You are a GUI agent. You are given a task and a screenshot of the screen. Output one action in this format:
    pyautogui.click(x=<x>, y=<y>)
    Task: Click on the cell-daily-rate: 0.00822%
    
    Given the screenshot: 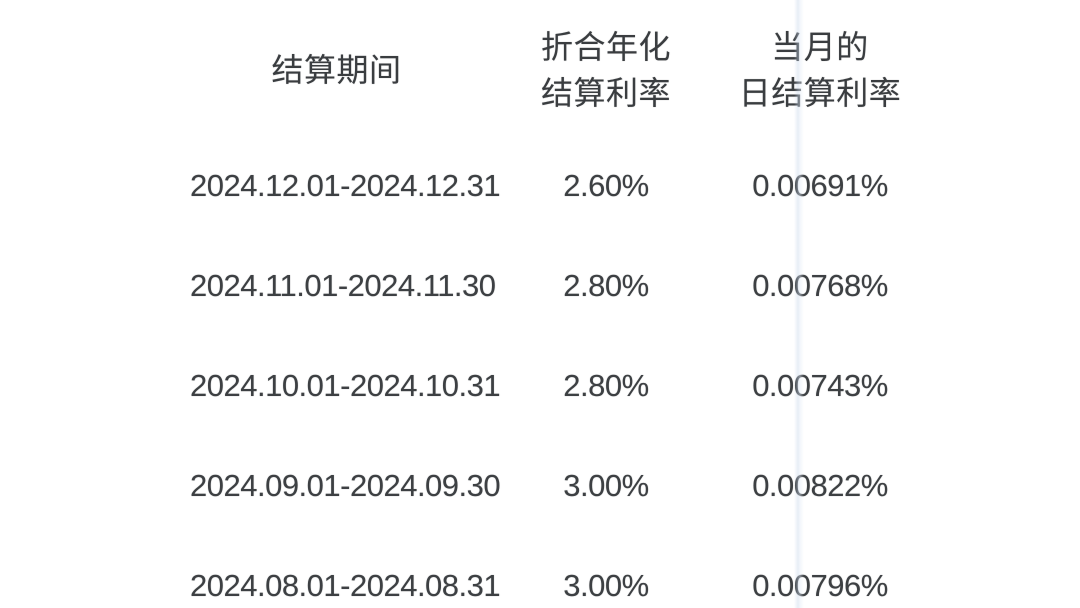 What is the action you would take?
    pyautogui.click(x=820, y=485)
    